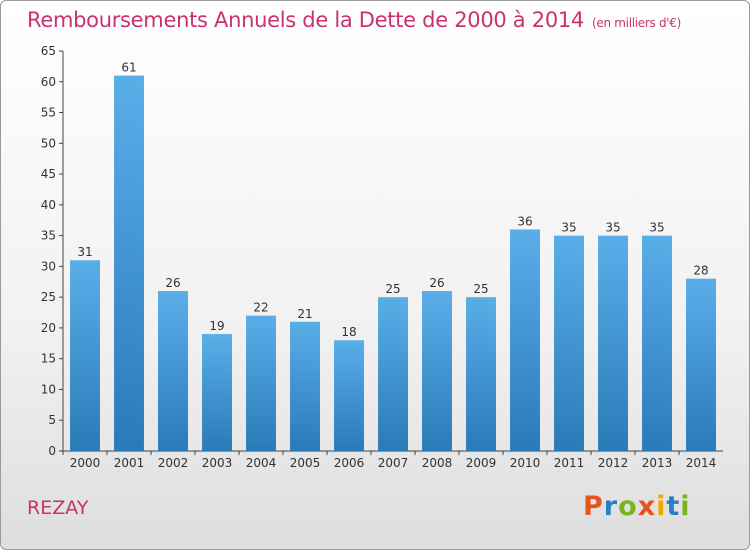 The height and width of the screenshot is (550, 750). What do you see at coordinates (524, 221) in the screenshot?
I see `bar-value-label: 36` at bounding box center [524, 221].